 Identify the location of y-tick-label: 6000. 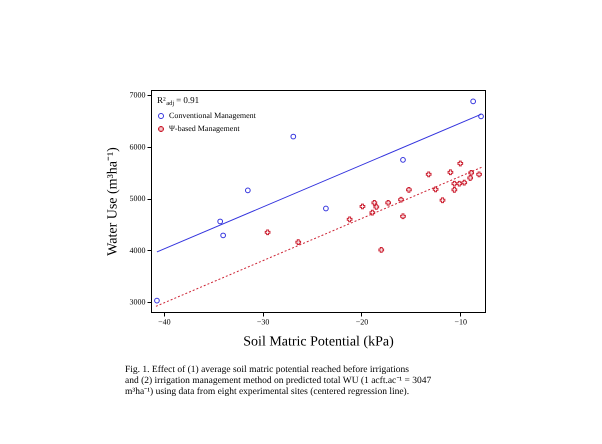
(138, 147).